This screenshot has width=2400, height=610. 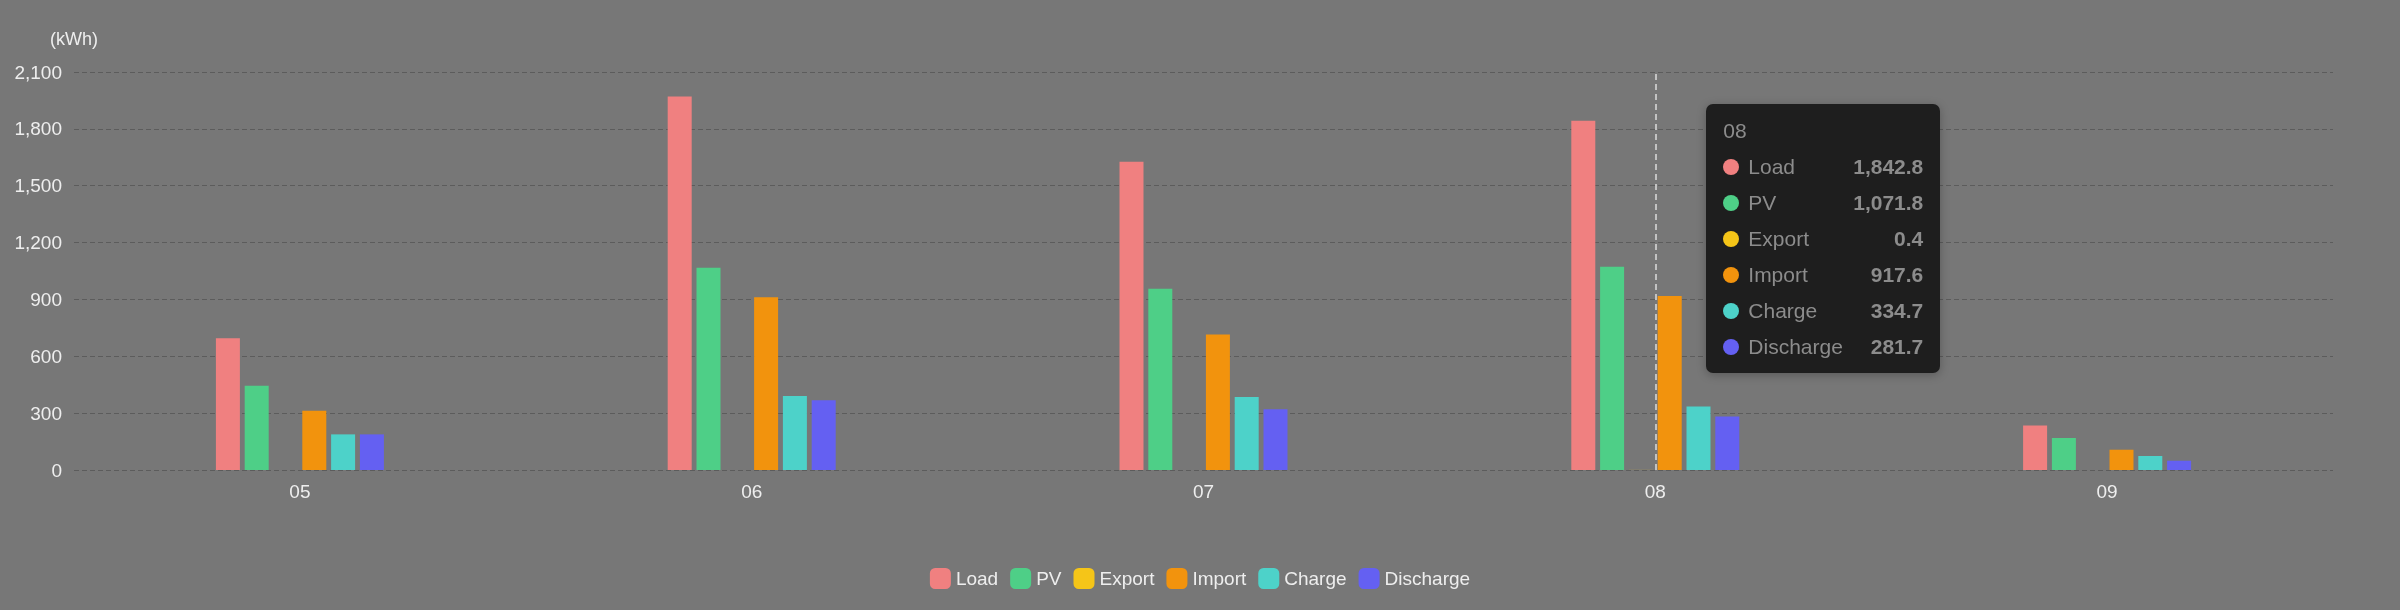 I want to click on y-tick-label: 300, so click(x=46, y=413).